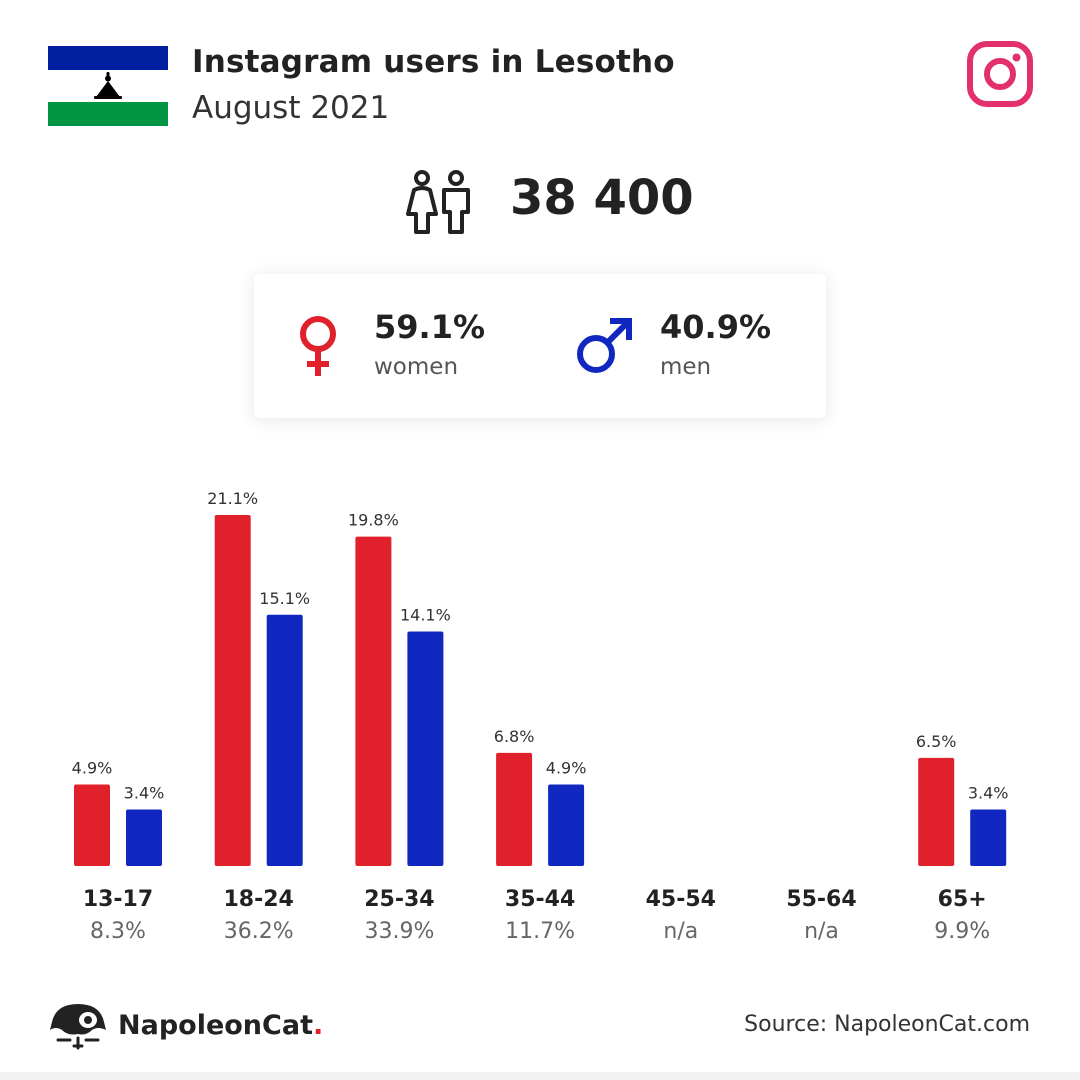 This screenshot has width=1080, height=1080. What do you see at coordinates (988, 792) in the screenshot?
I see `data-label-men-65+: 3.4%` at bounding box center [988, 792].